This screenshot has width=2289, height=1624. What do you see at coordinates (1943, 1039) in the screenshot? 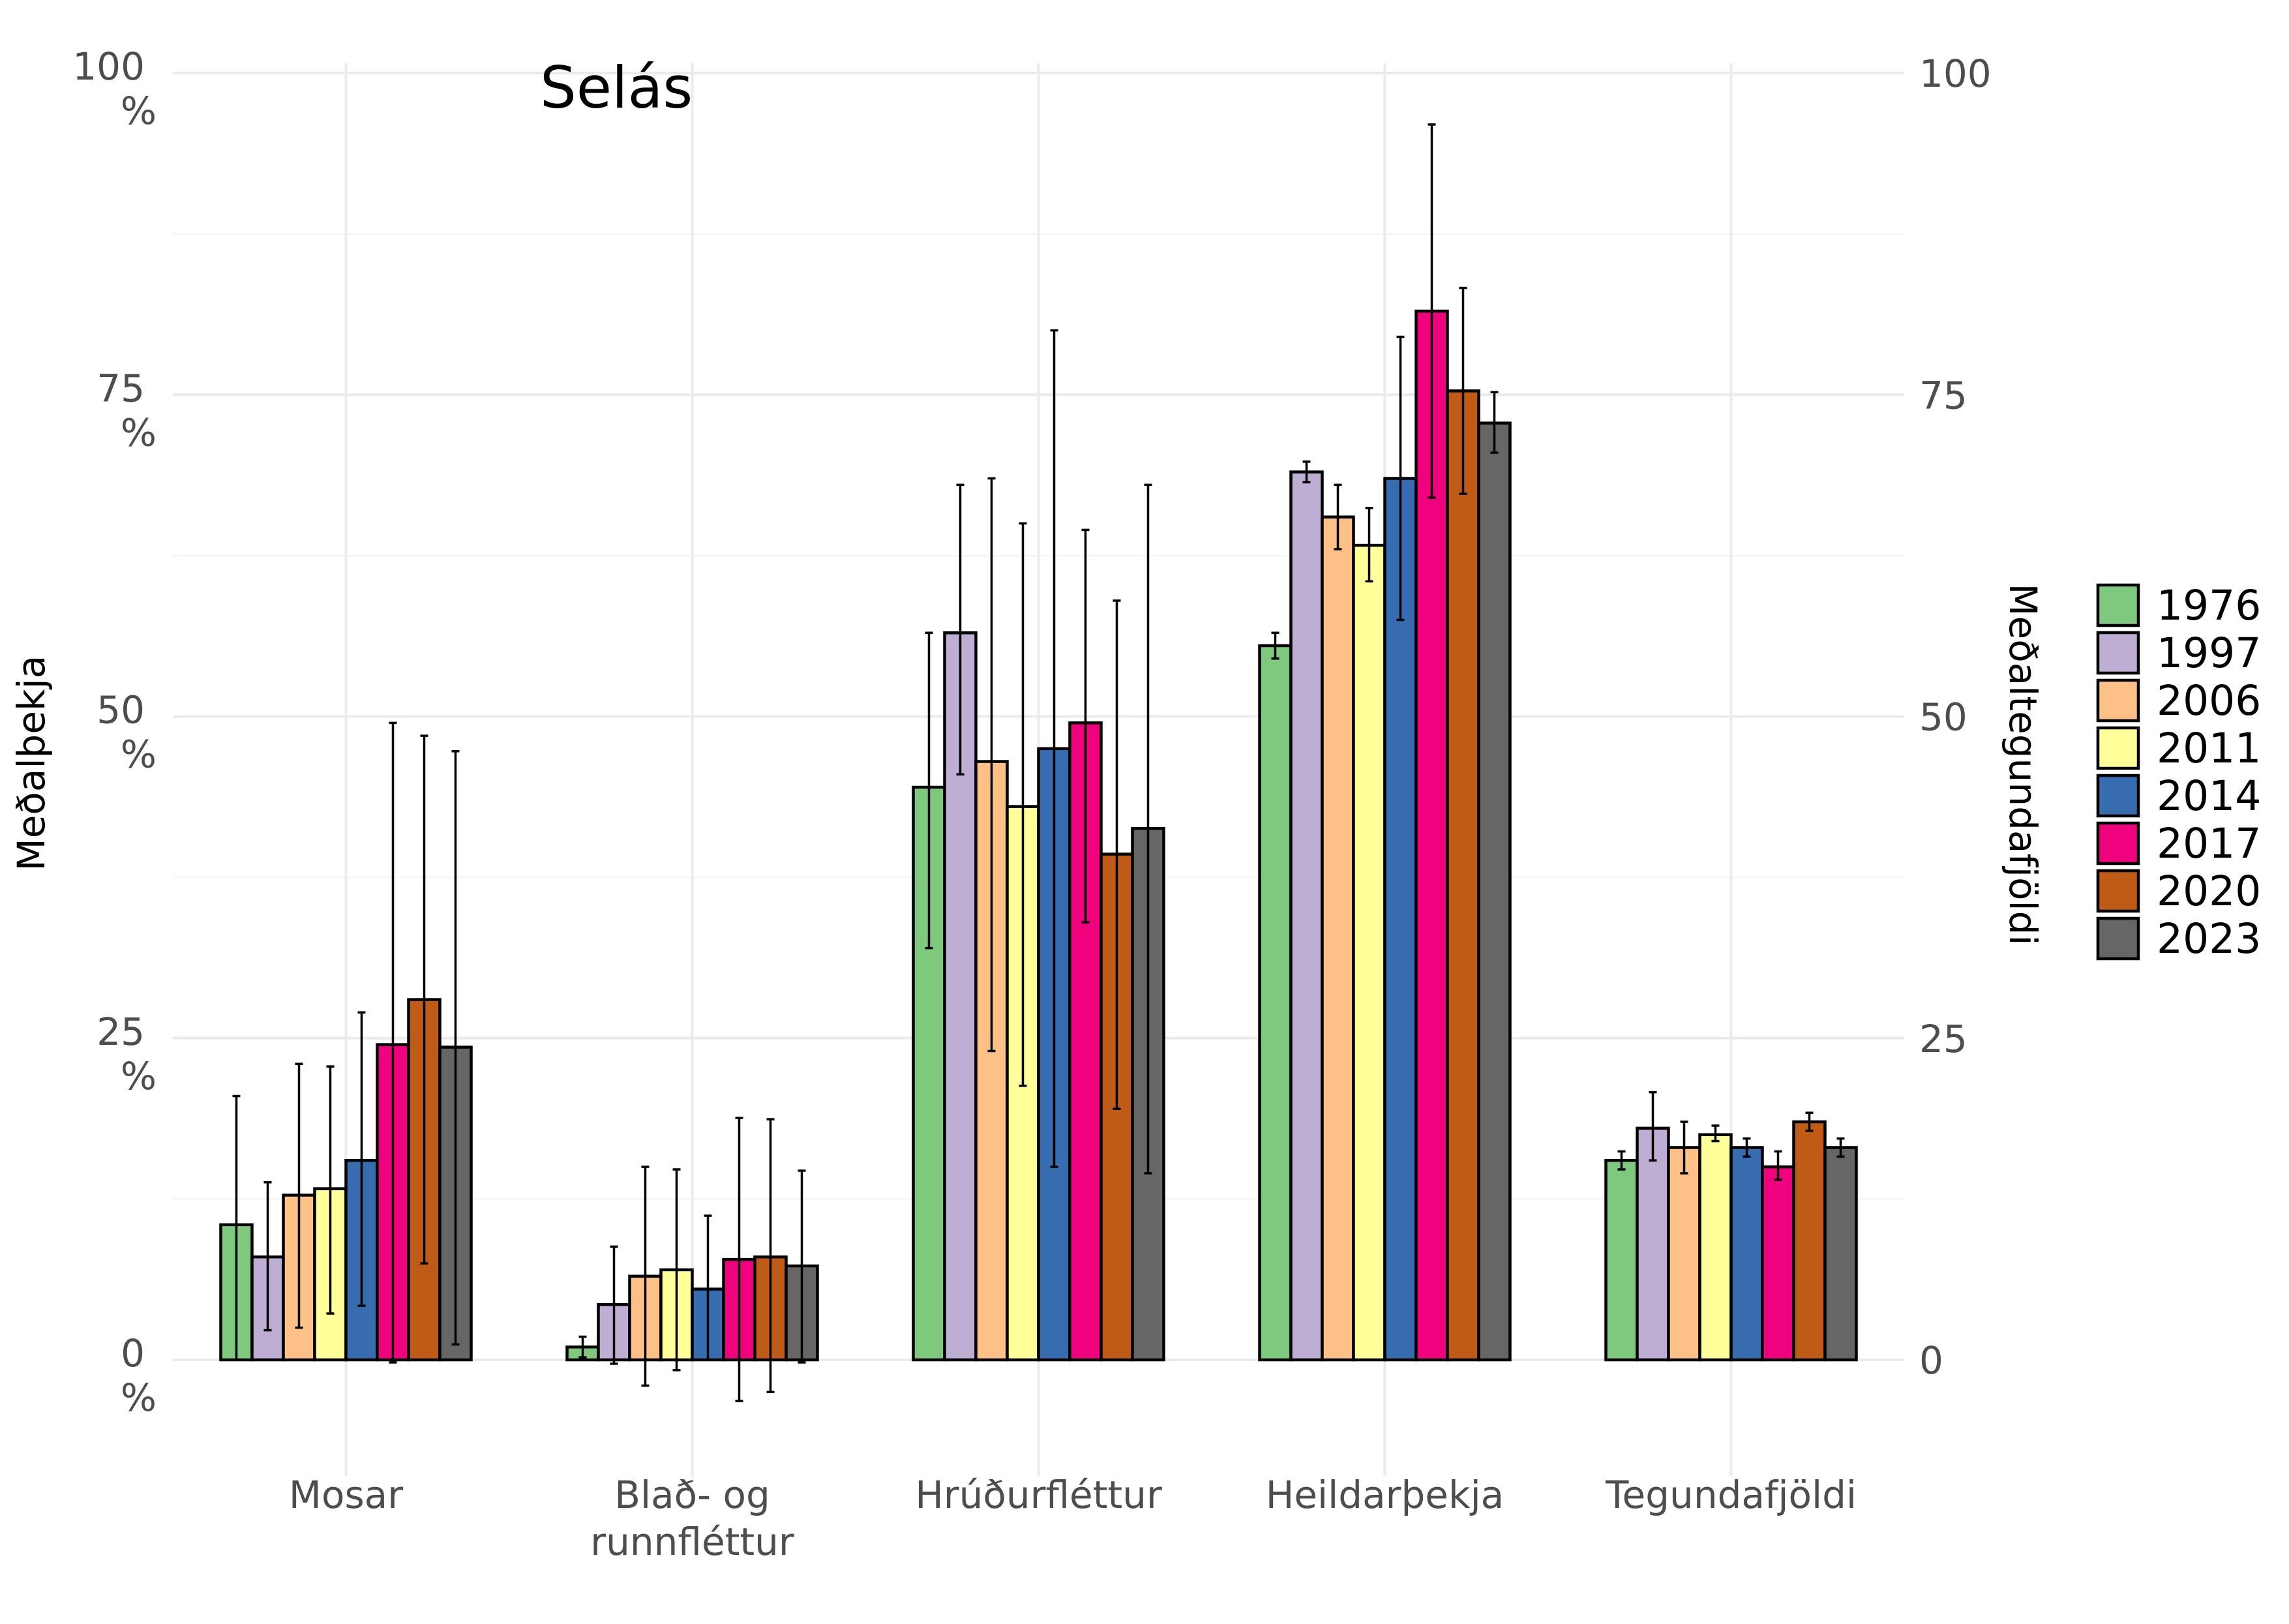
I see `right-tick-label: 25` at bounding box center [1943, 1039].